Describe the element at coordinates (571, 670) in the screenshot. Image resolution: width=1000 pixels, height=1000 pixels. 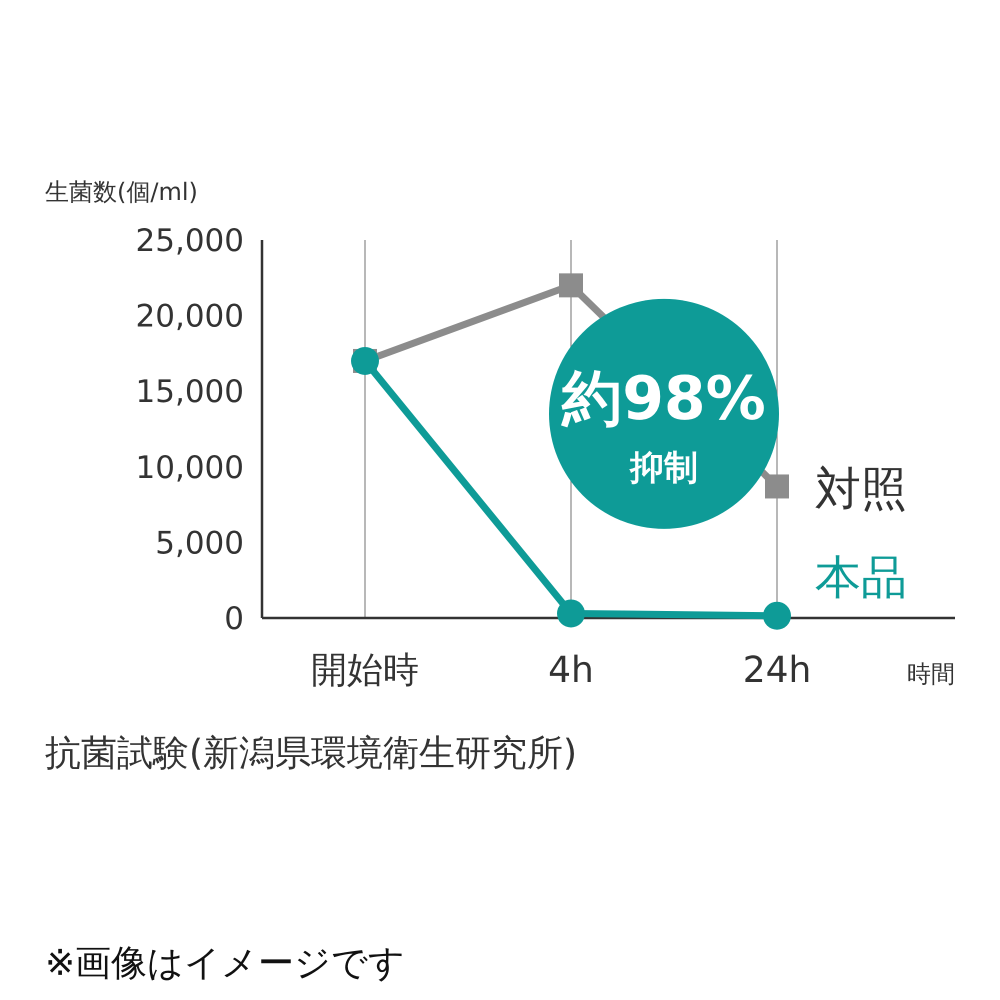
I see `x-tick-label: 4h` at that location.